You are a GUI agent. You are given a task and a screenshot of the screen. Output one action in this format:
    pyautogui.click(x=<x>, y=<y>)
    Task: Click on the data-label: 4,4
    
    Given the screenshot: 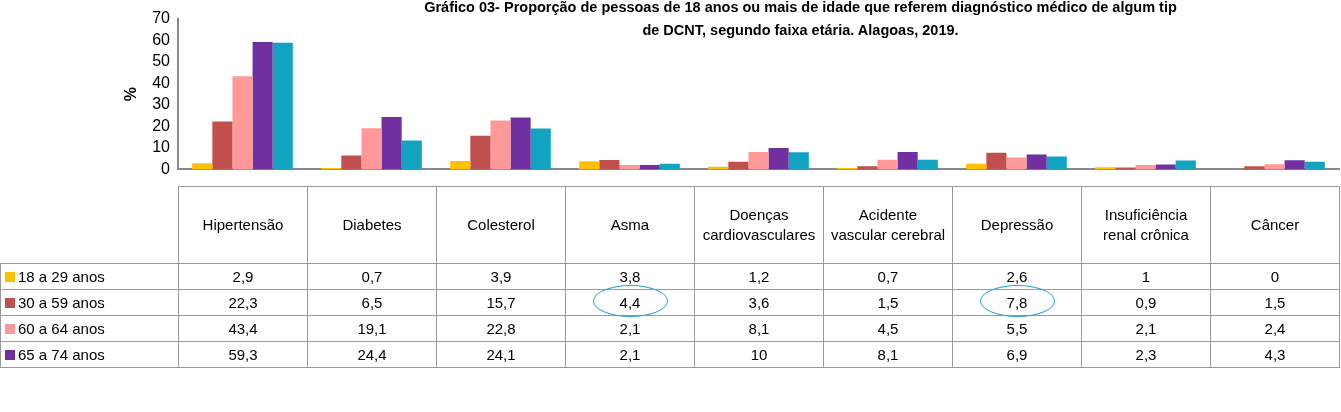 What is the action you would take?
    pyautogui.click(x=630, y=302)
    